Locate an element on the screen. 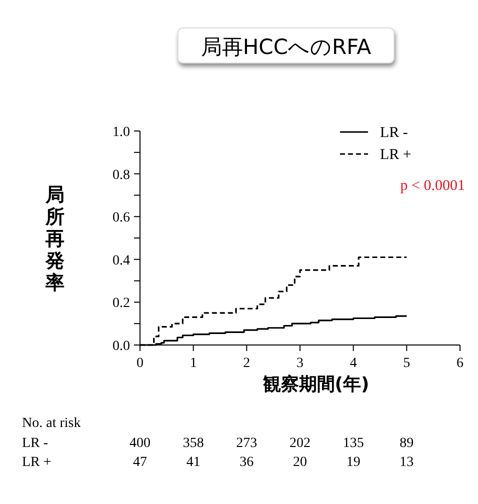 The image size is (478, 504). y-tick-label: 0.4 is located at coordinates (121, 260).